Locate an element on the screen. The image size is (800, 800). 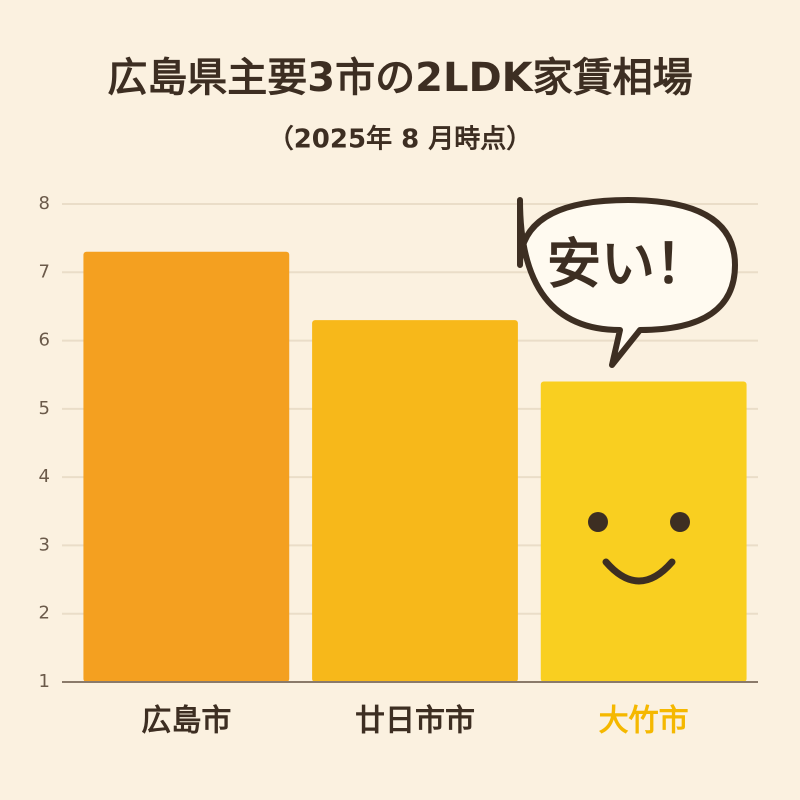
smiley-face is located at coordinates (639, 548).